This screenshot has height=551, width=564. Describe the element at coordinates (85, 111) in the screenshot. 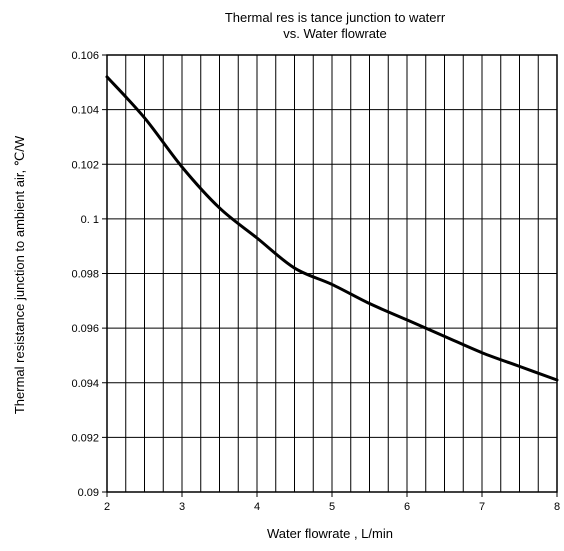

I see `y-tick-label: 0.104` at that location.